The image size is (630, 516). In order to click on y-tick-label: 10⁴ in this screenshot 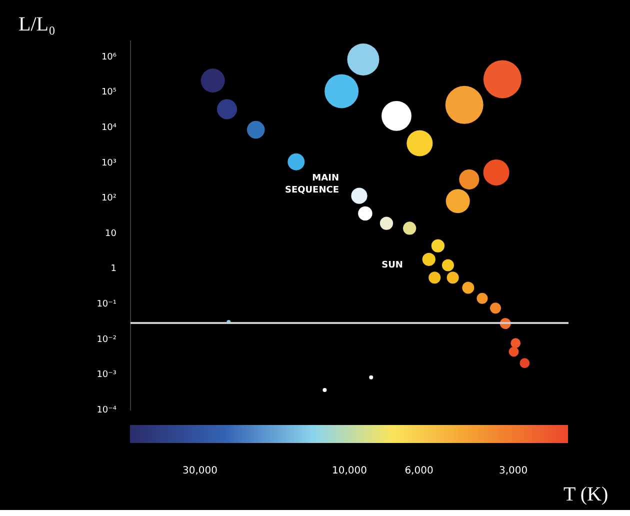, I will do `click(109, 127)`.